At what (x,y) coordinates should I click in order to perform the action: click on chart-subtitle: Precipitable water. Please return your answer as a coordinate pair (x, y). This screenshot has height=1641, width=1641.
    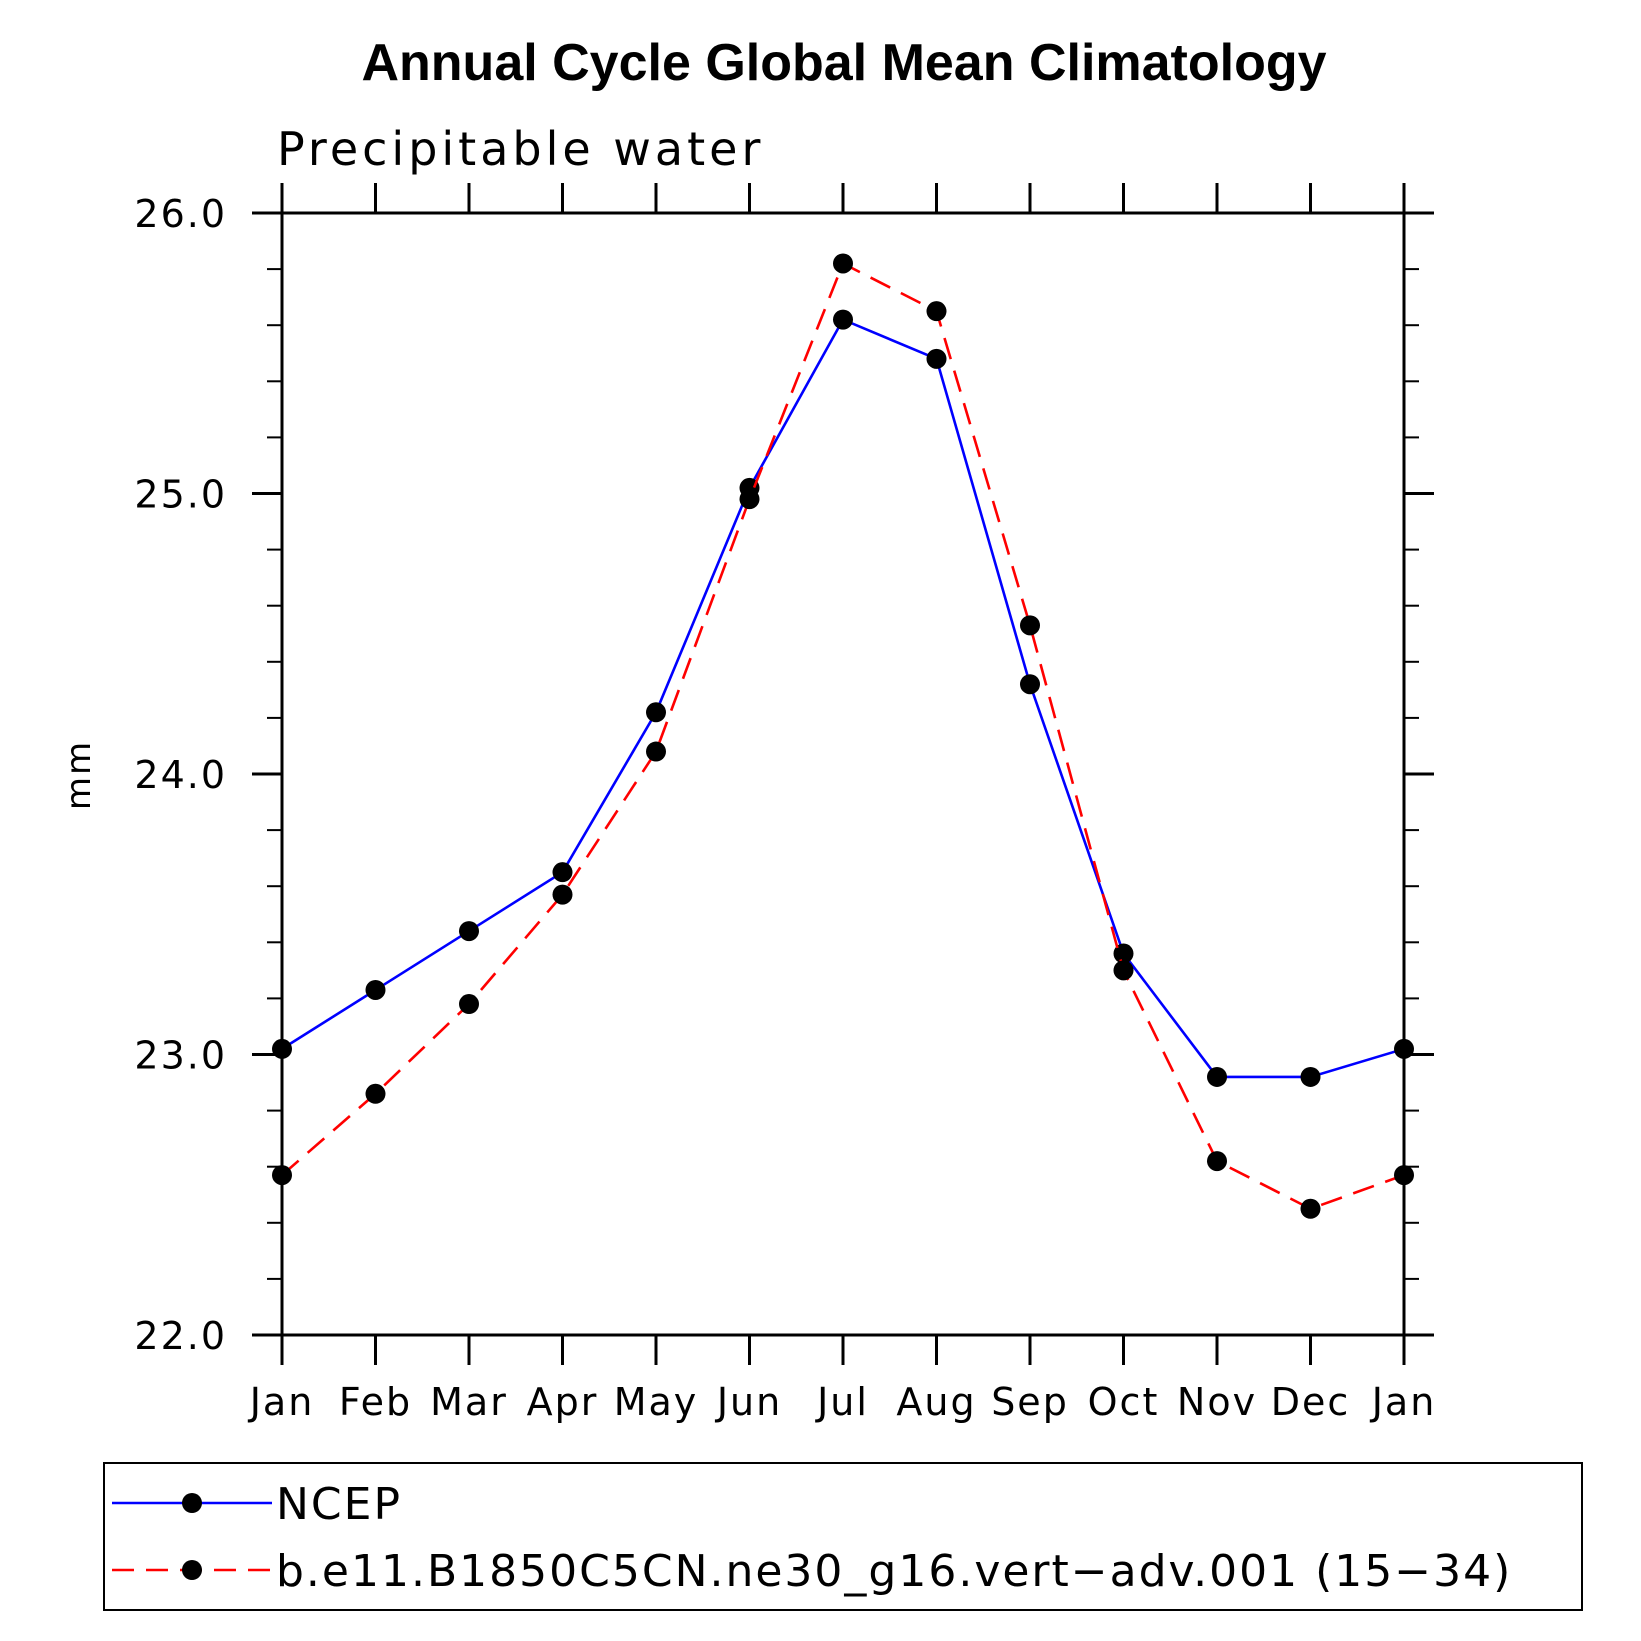
    Looking at the image, I should click on (520, 149).